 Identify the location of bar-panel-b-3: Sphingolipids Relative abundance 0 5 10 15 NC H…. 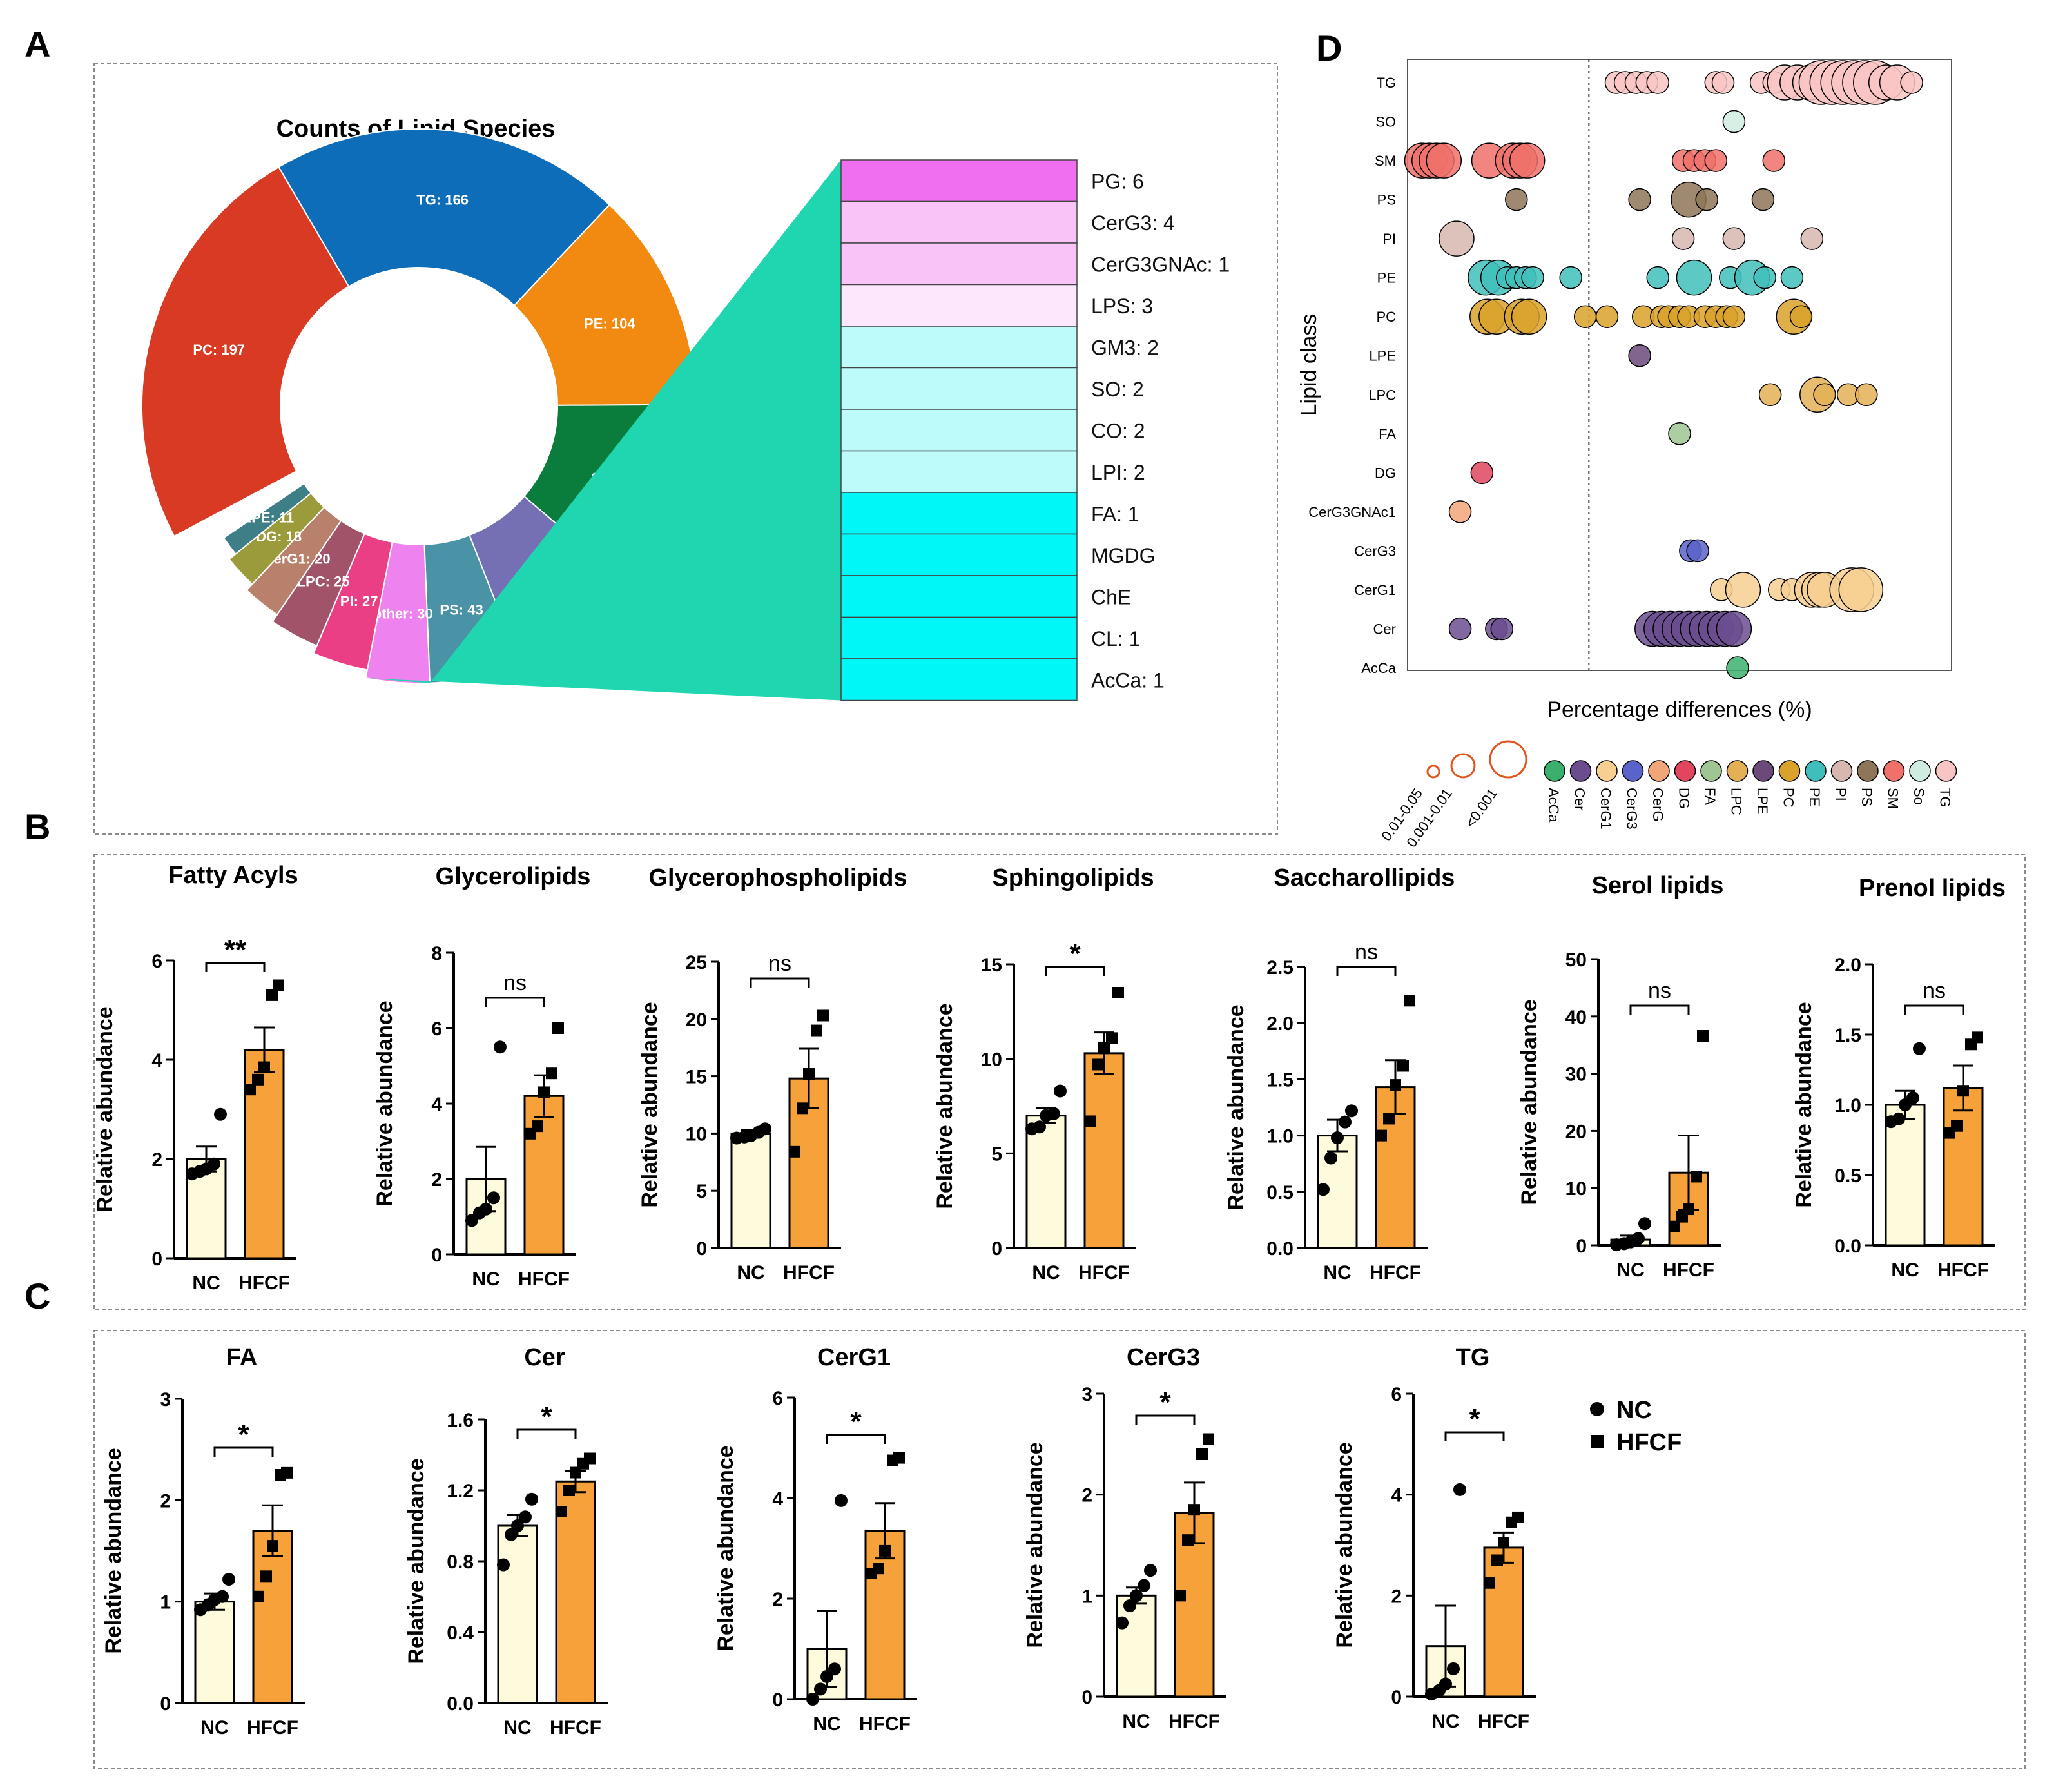
(1043, 1073).